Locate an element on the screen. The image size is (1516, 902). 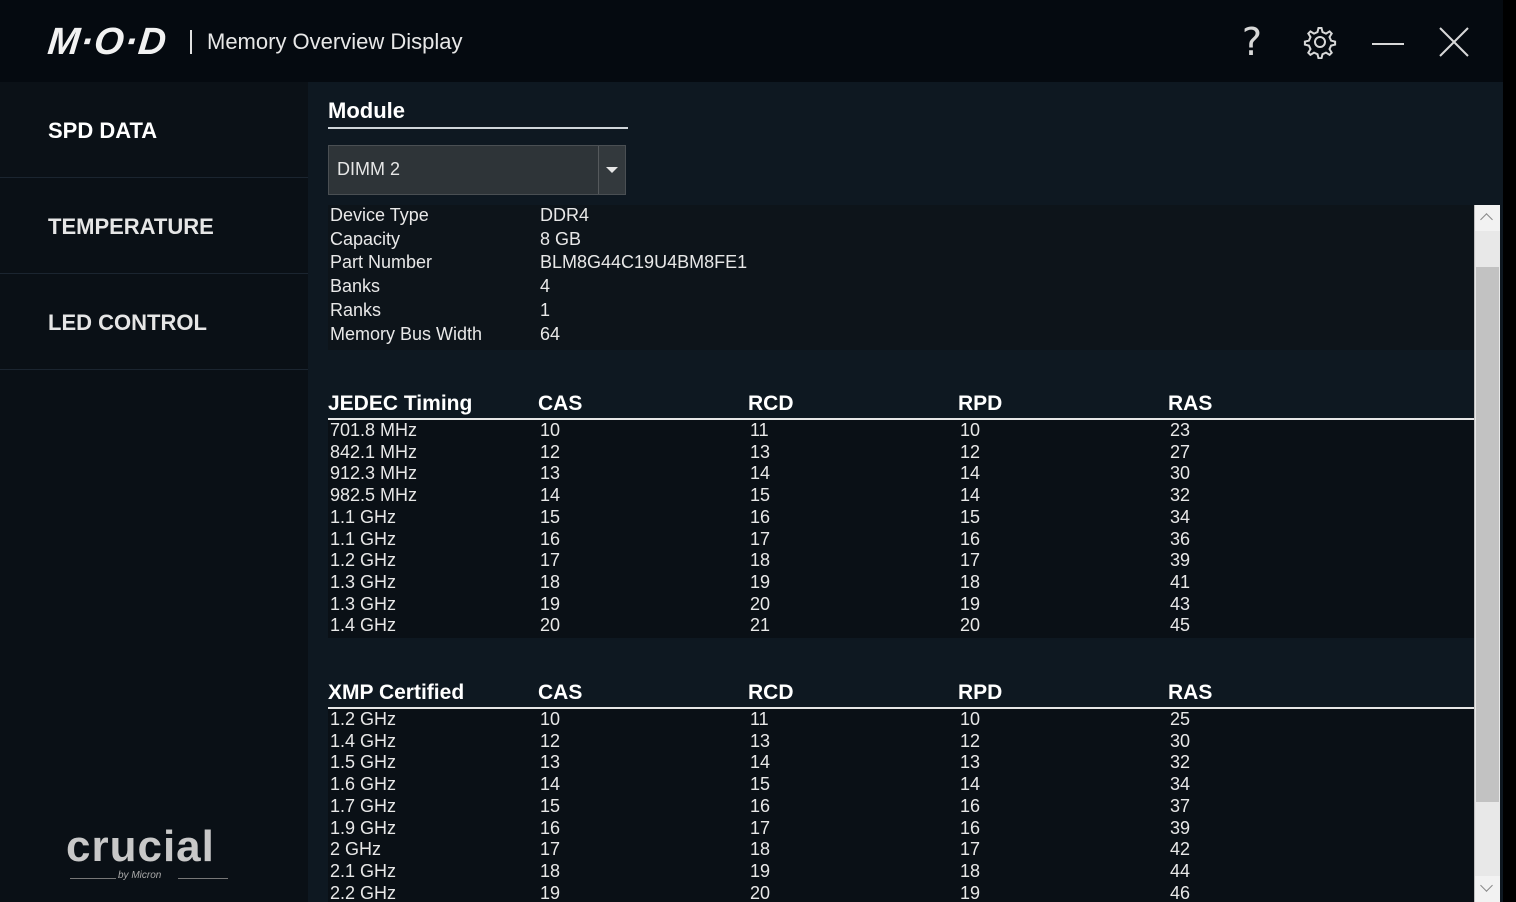
info-value: 8 GB is located at coordinates (561, 239).